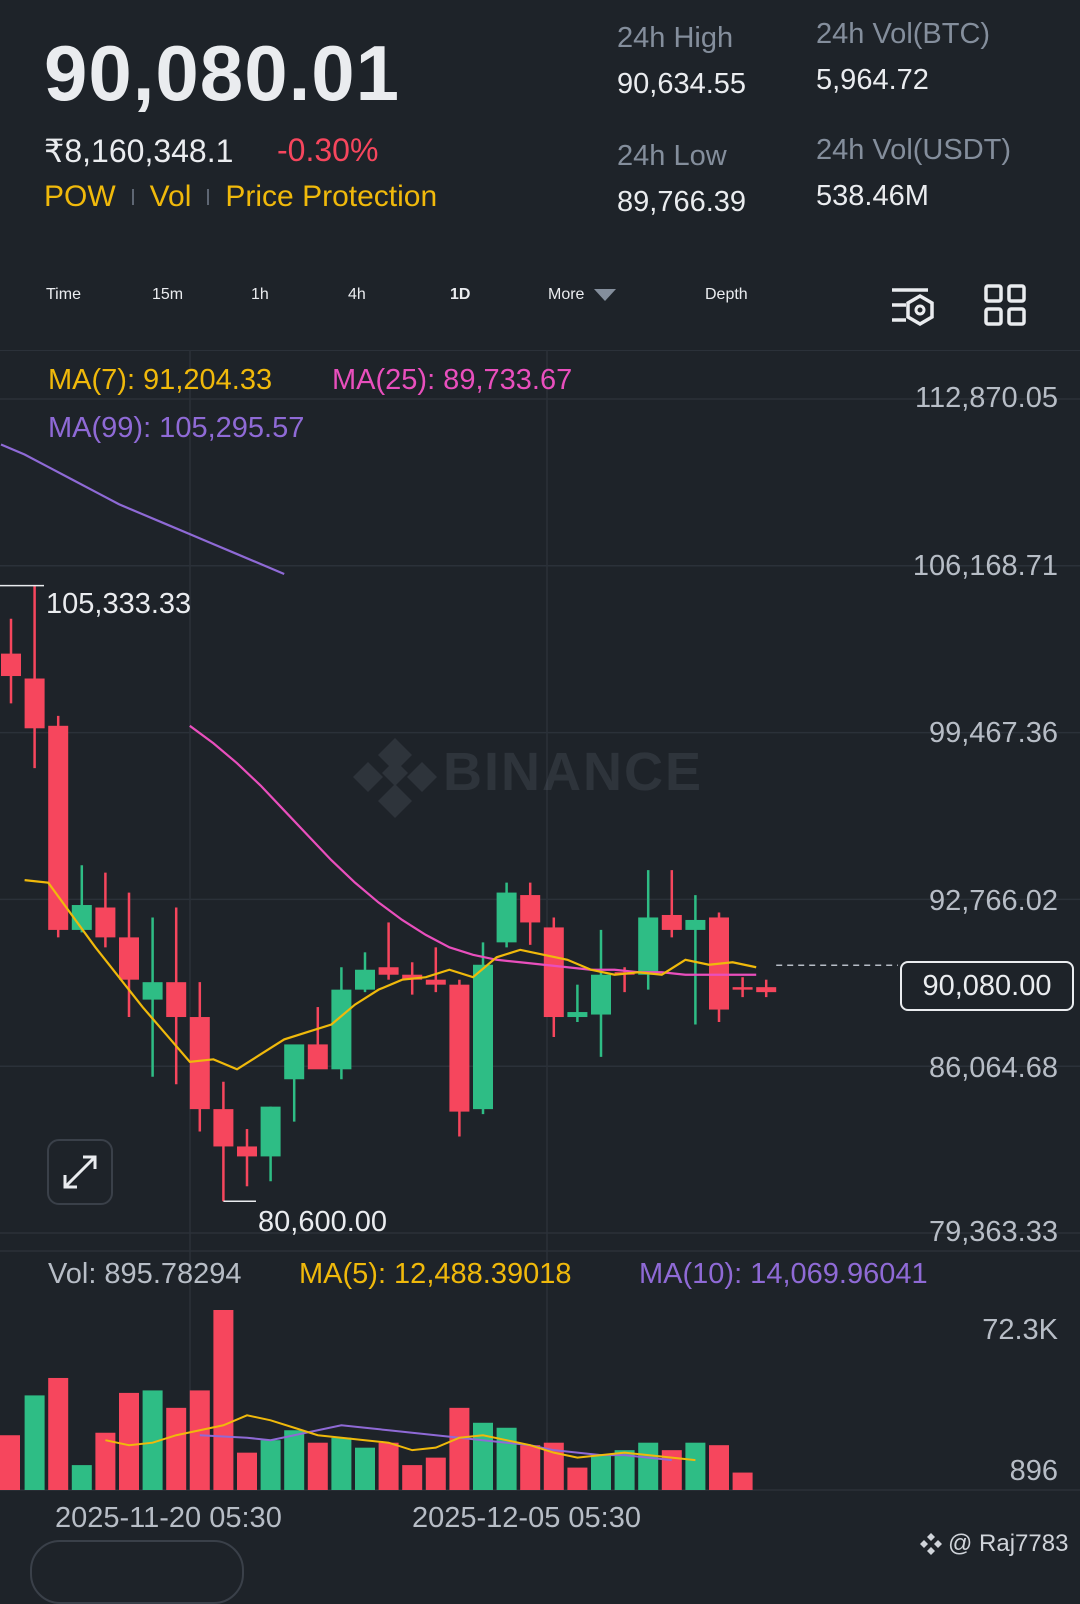  Describe the element at coordinates (903, 34) in the screenshot. I see `stat-24h-vol-btc-label: 24h Vol(BTC)` at that location.